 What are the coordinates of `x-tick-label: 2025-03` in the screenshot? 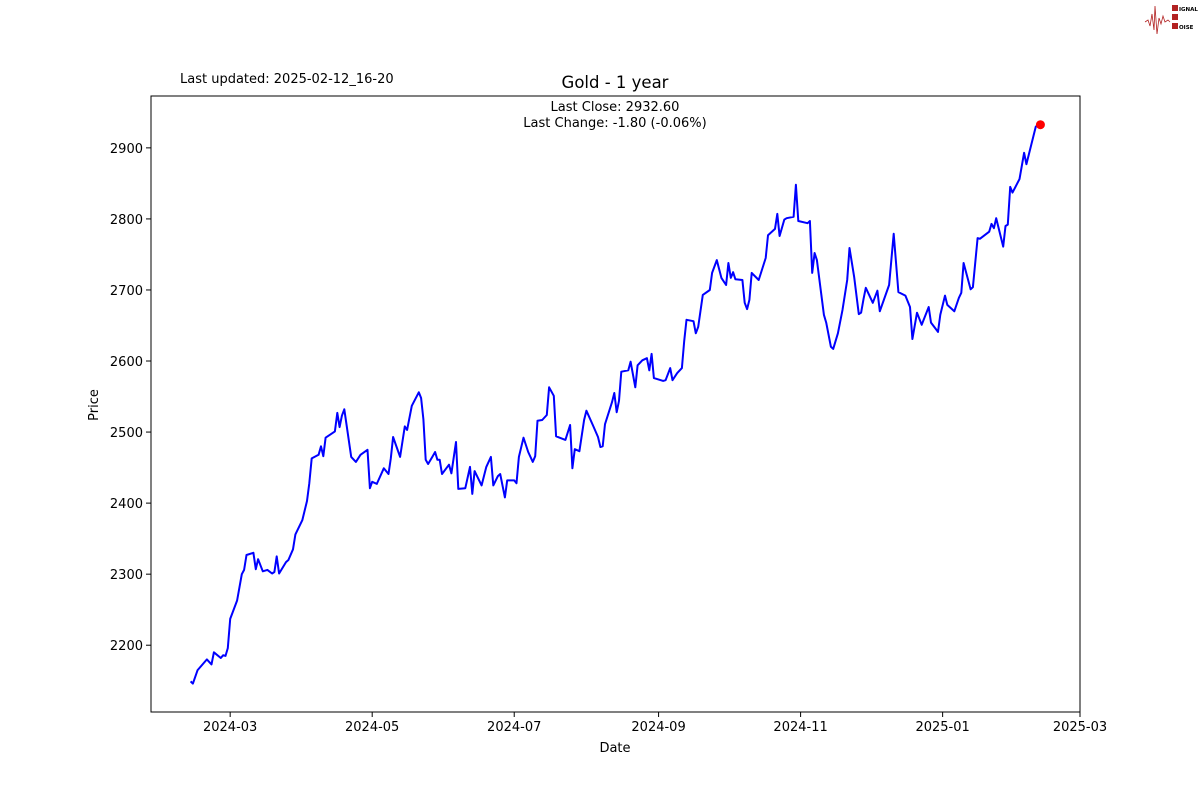 It's located at (1080, 727).